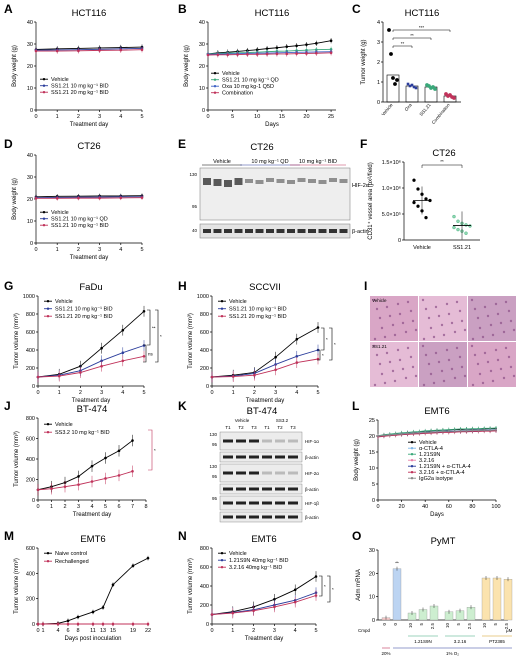 This screenshot has width=520, height=662. What do you see at coordinates (378, 83) in the screenshot?
I see `y-tick-label: 1` at bounding box center [378, 83].